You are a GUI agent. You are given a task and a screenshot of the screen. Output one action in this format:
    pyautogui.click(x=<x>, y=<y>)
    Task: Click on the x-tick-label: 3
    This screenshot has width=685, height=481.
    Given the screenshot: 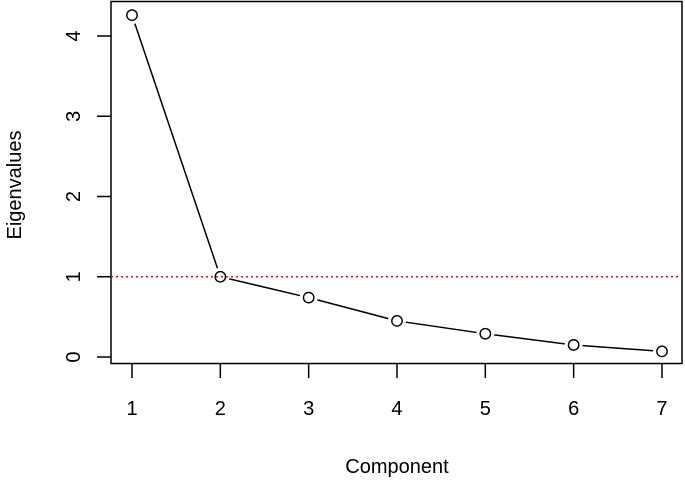 What is the action you would take?
    pyautogui.click(x=308, y=409)
    